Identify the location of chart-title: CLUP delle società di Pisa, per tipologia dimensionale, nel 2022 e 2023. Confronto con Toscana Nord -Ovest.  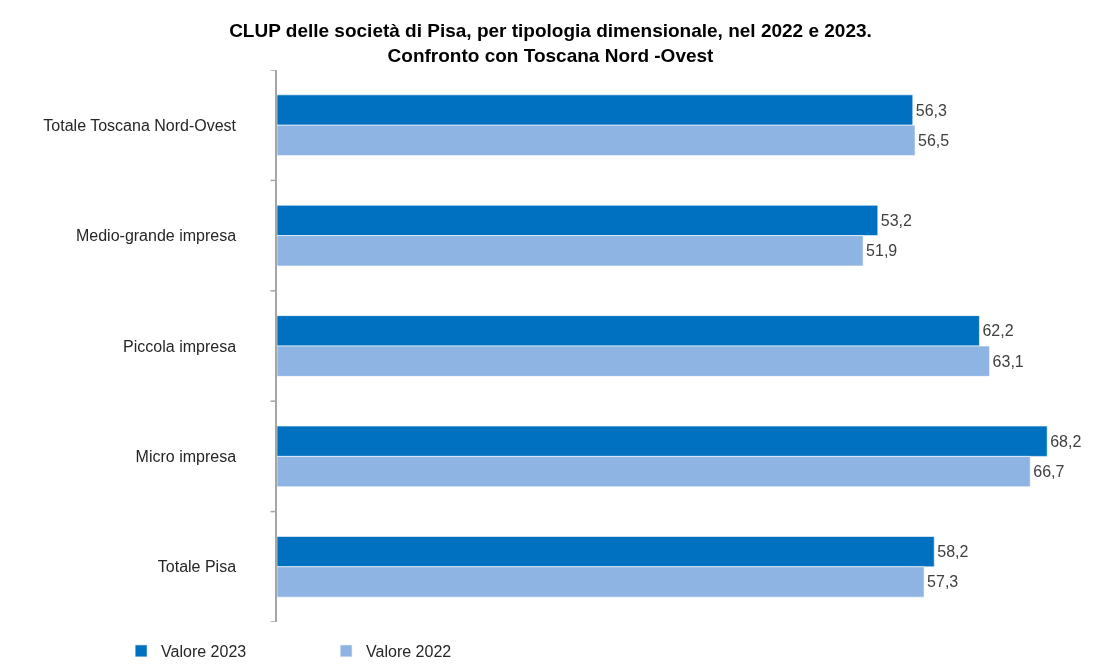
(550, 43).